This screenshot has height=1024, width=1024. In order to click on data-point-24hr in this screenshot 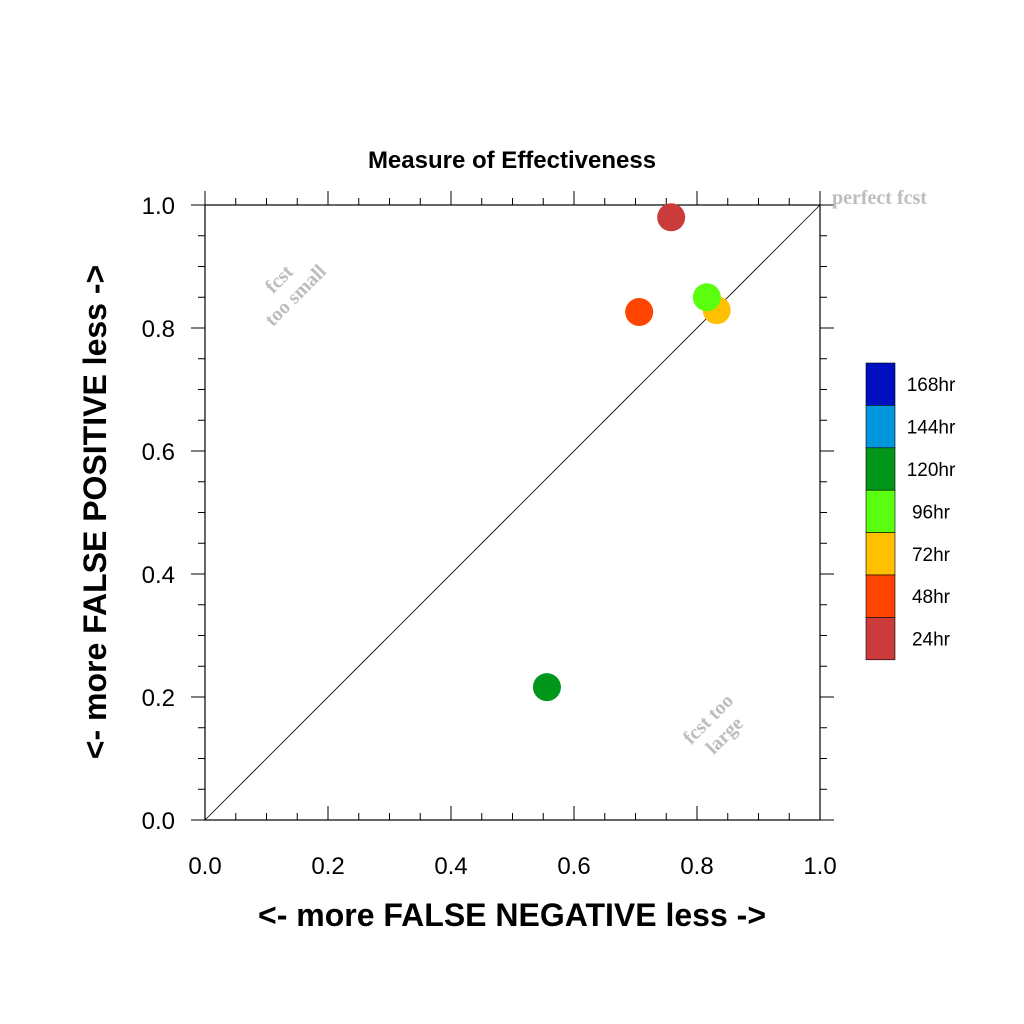, I will do `click(671, 217)`.